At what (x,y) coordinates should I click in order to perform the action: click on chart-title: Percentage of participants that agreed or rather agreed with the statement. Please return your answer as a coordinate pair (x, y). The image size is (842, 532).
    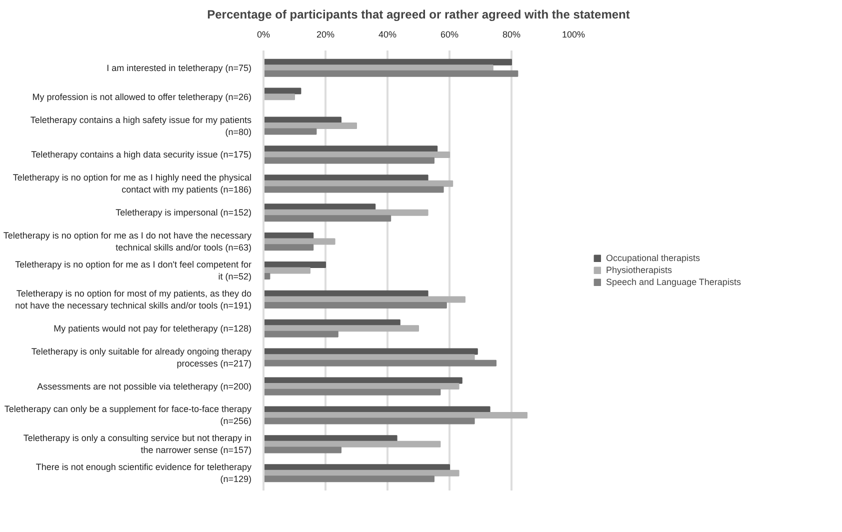
    Looking at the image, I should click on (418, 15).